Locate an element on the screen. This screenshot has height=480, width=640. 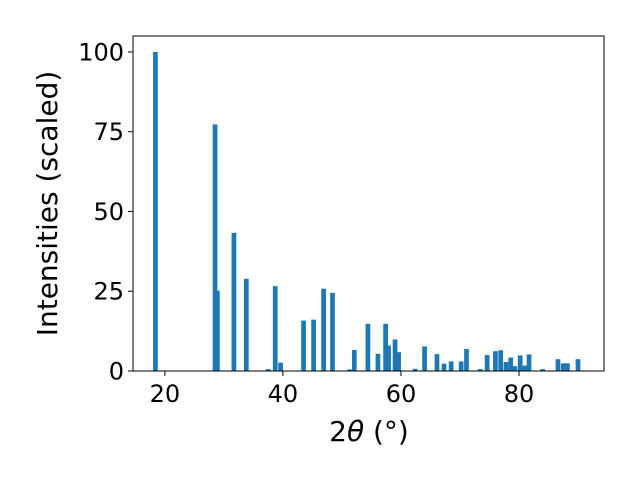
y-tick-label: 50 is located at coordinates (108, 212).